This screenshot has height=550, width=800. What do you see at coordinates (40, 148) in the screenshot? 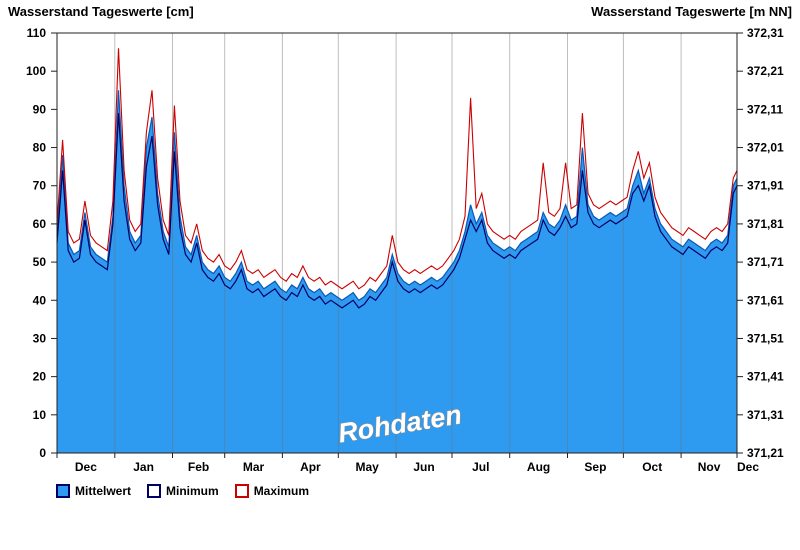
I see `left-tick-label: 80` at bounding box center [40, 148].